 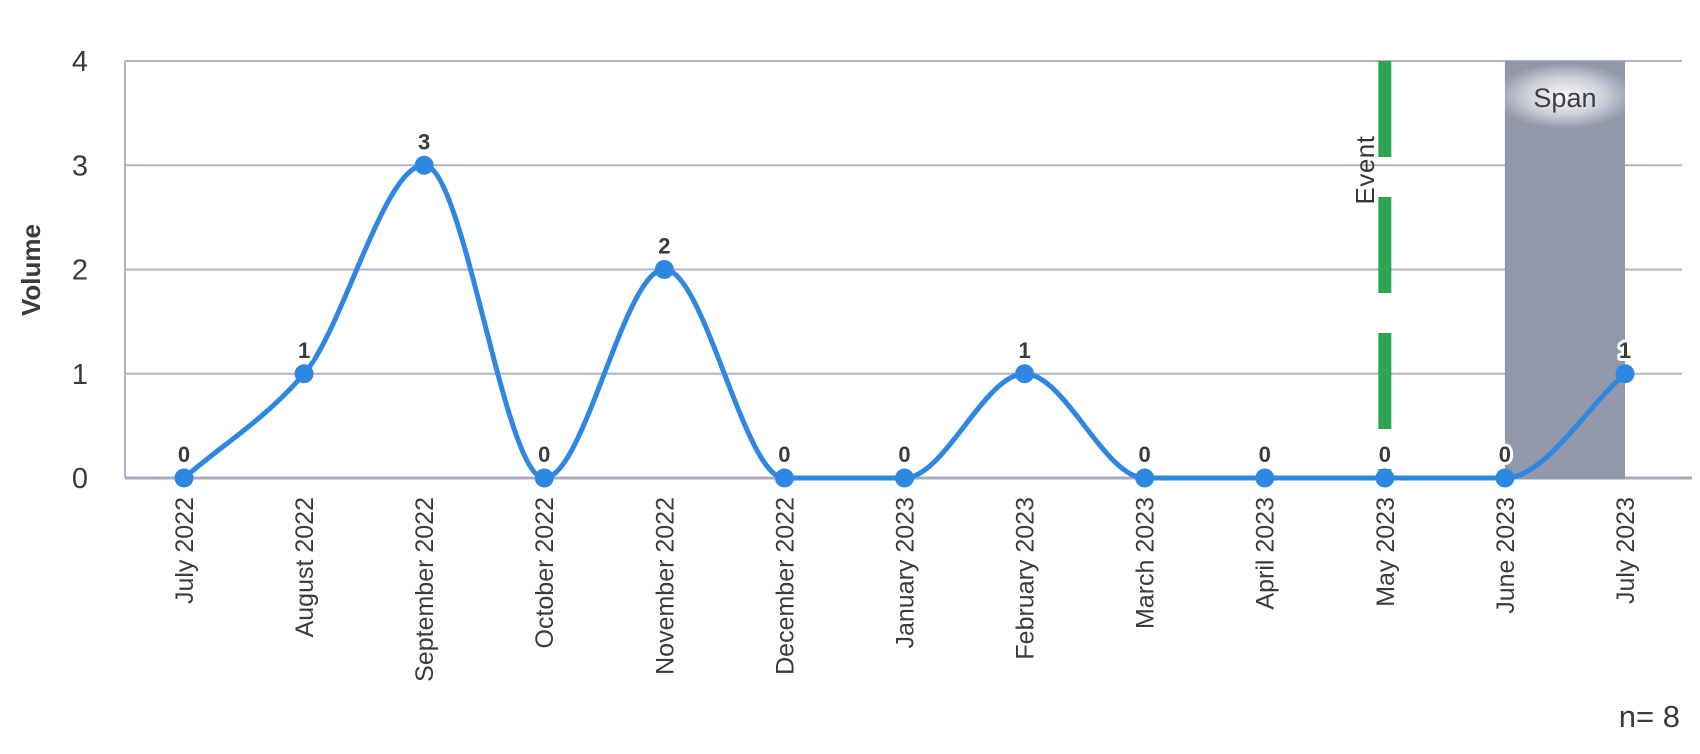 What do you see at coordinates (80, 62) in the screenshot?
I see `y-tick-label: 4` at bounding box center [80, 62].